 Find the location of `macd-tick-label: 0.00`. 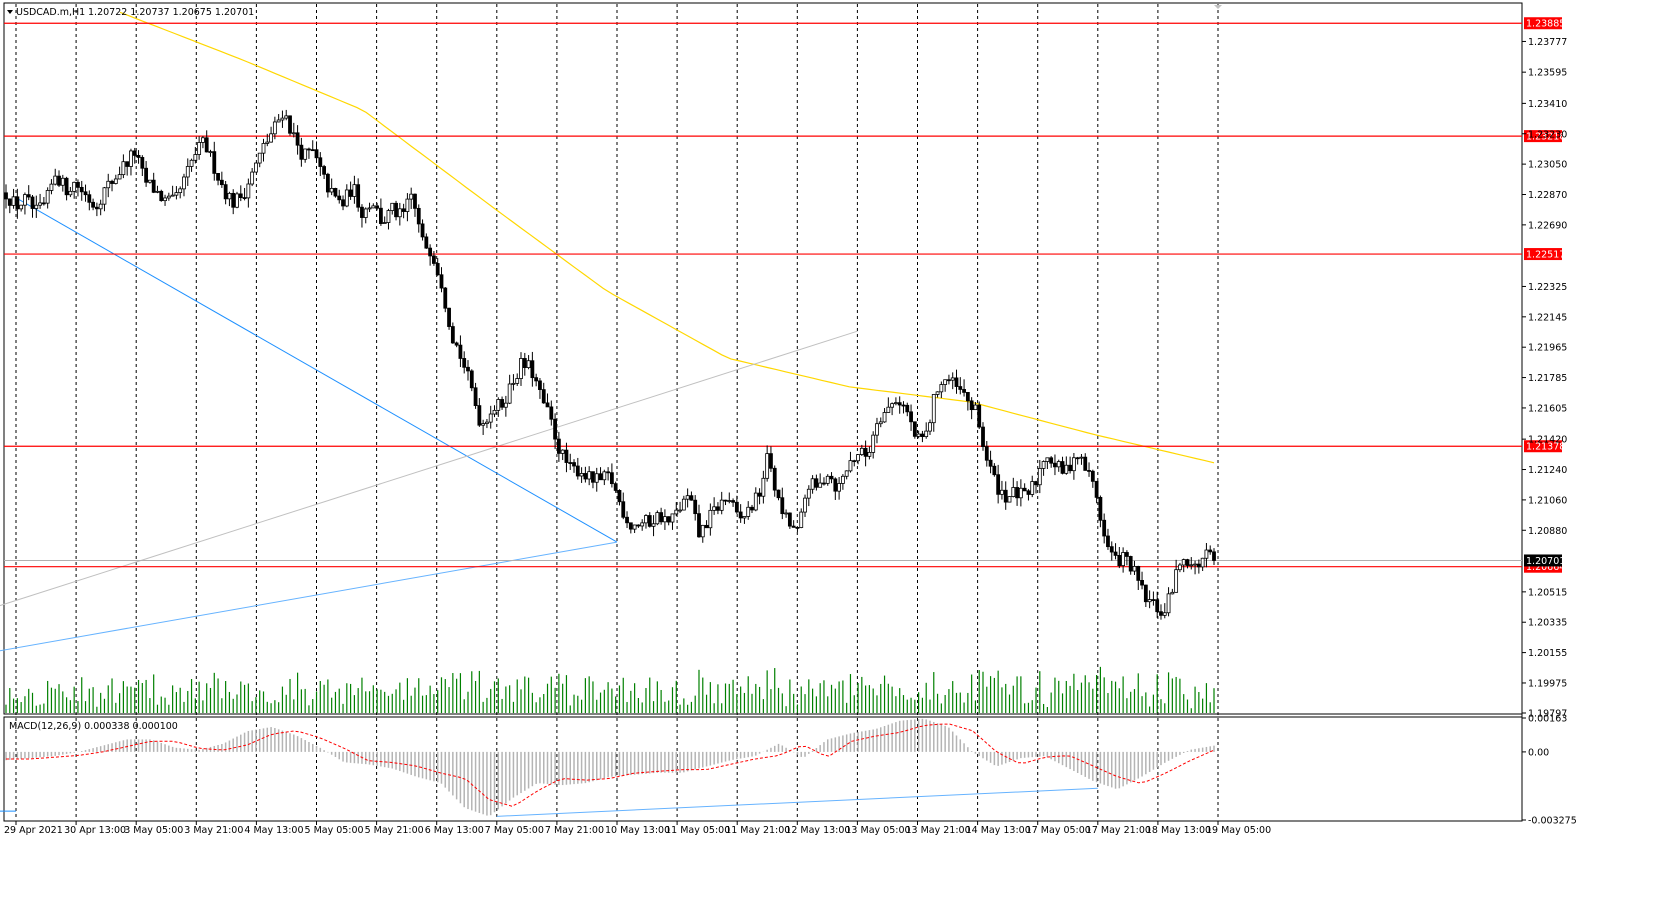

macd-tick-label: 0.00 is located at coordinates (1538, 752).